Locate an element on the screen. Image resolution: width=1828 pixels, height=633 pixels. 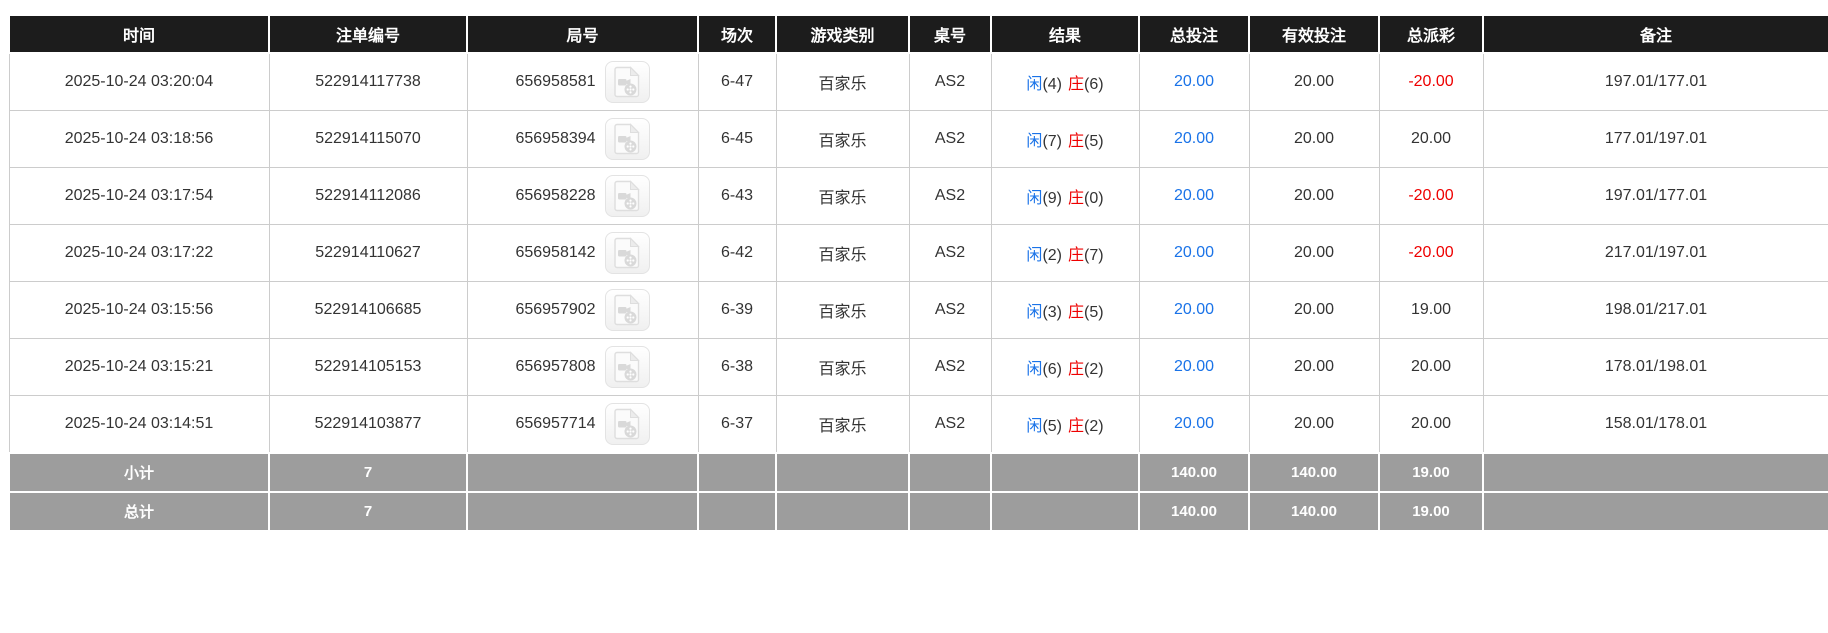
remark-cell: 177.01/197.01 is located at coordinates (1655, 139).